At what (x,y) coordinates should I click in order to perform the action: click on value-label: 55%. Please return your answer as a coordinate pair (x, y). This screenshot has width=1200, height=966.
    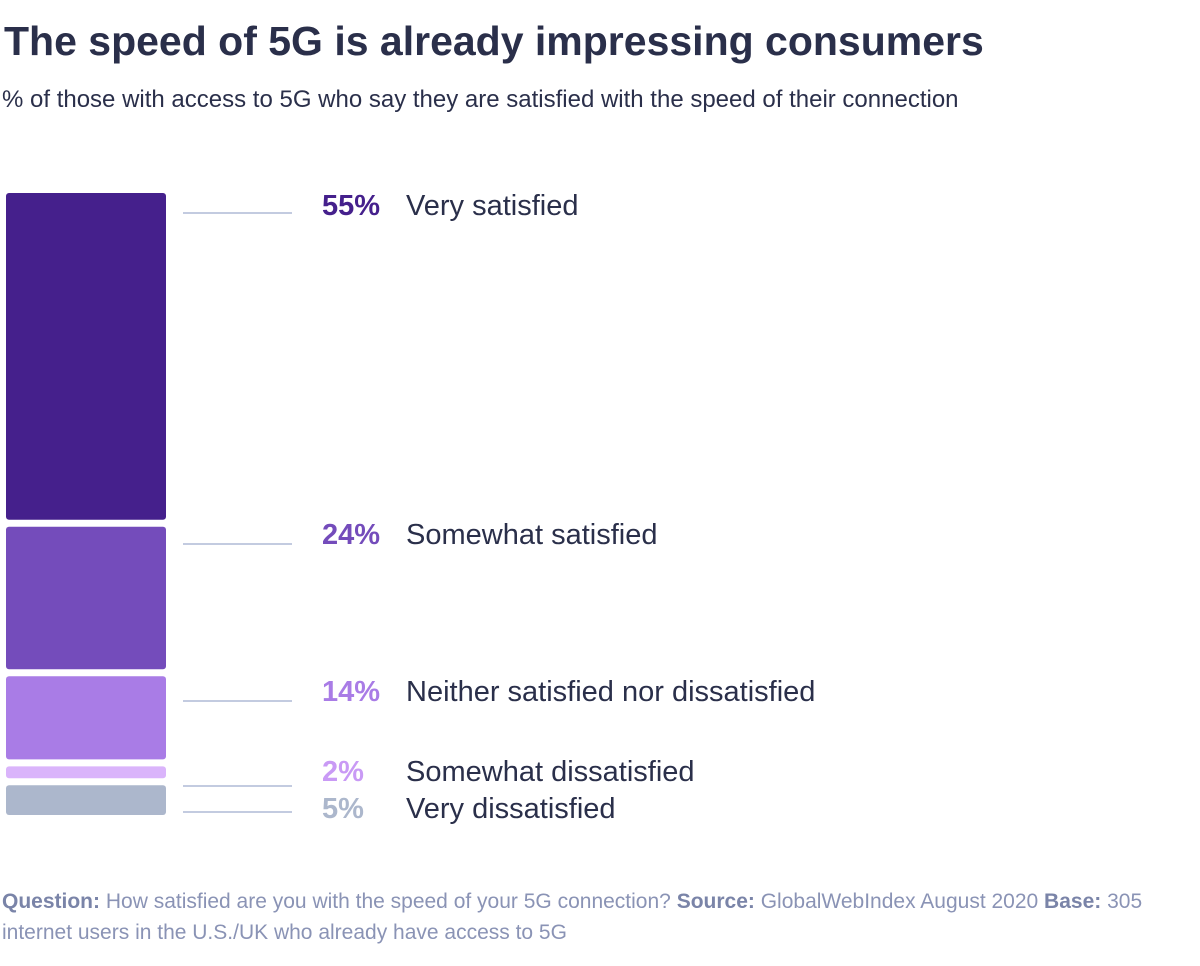
    Looking at the image, I should click on (351, 206).